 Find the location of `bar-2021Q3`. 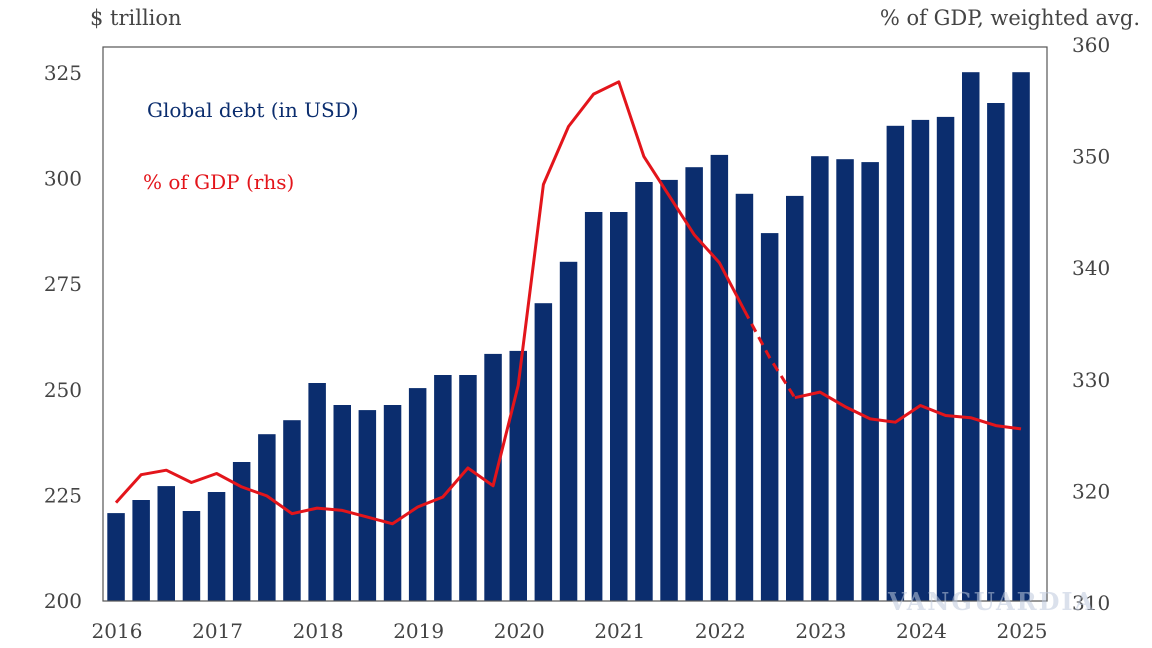

bar-2021Q3 is located at coordinates (669, 390).